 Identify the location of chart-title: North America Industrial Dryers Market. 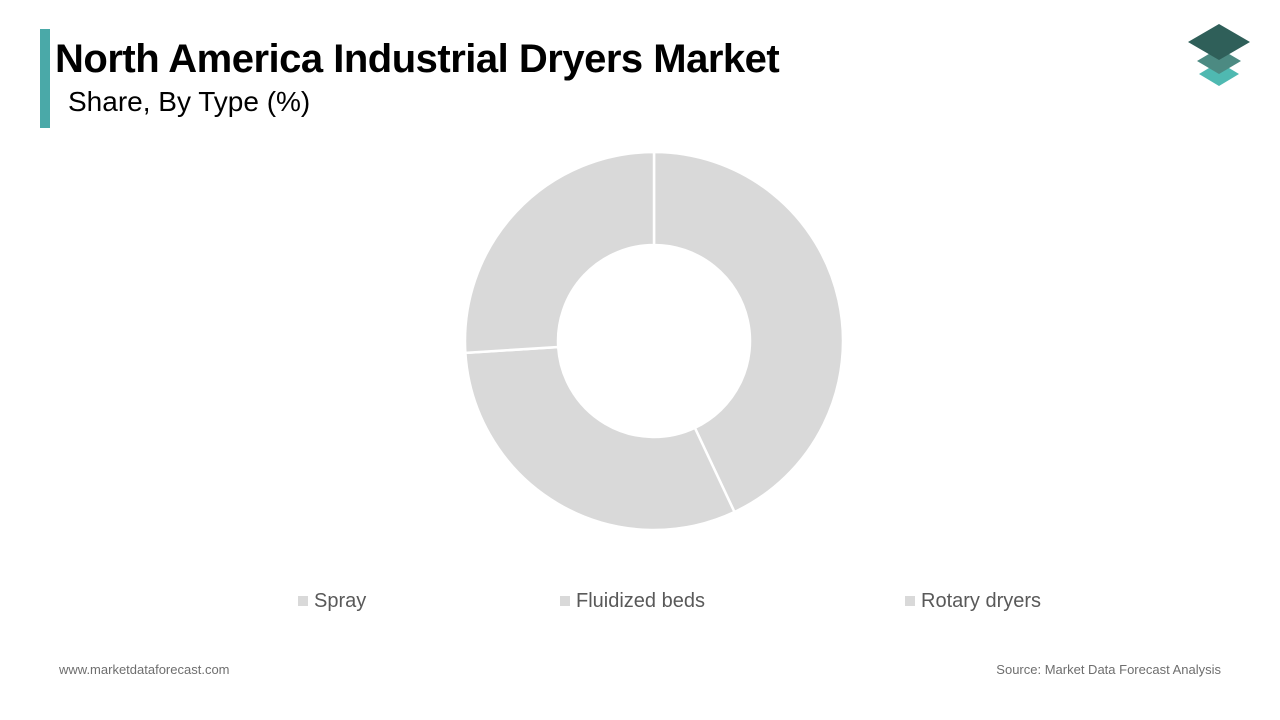
(417, 59).